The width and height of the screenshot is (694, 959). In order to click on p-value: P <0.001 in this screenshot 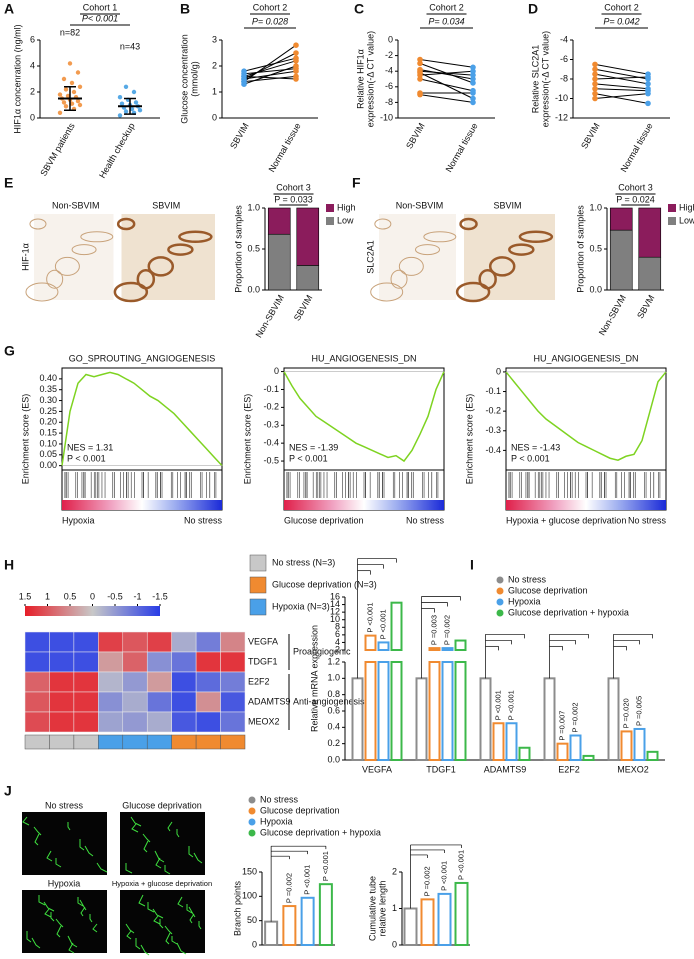, I will do `click(307, 880)`.